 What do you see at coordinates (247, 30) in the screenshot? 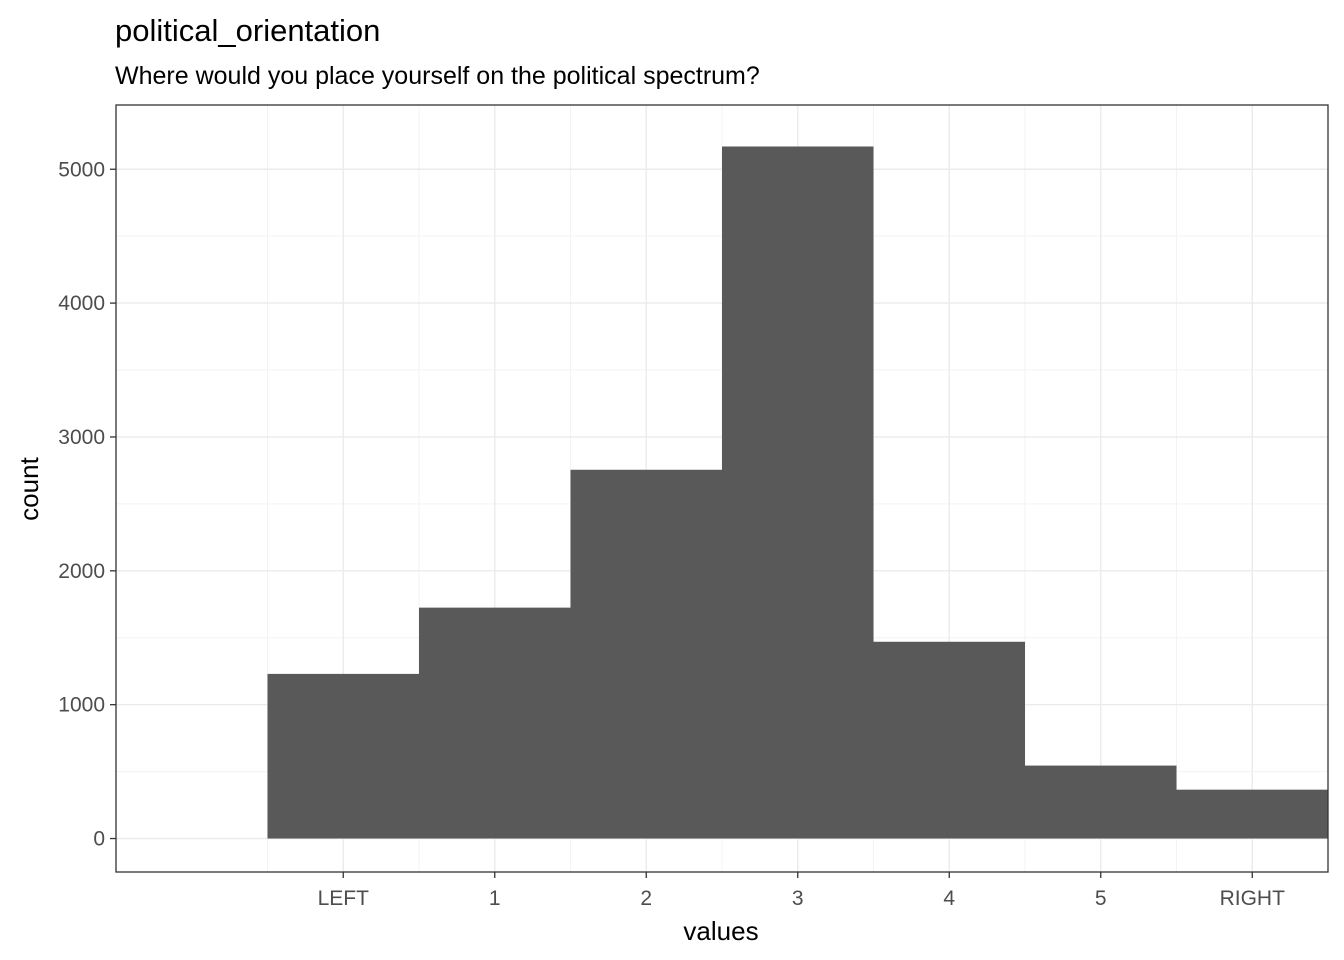
I see `chart-title: political_orientation` at bounding box center [247, 30].